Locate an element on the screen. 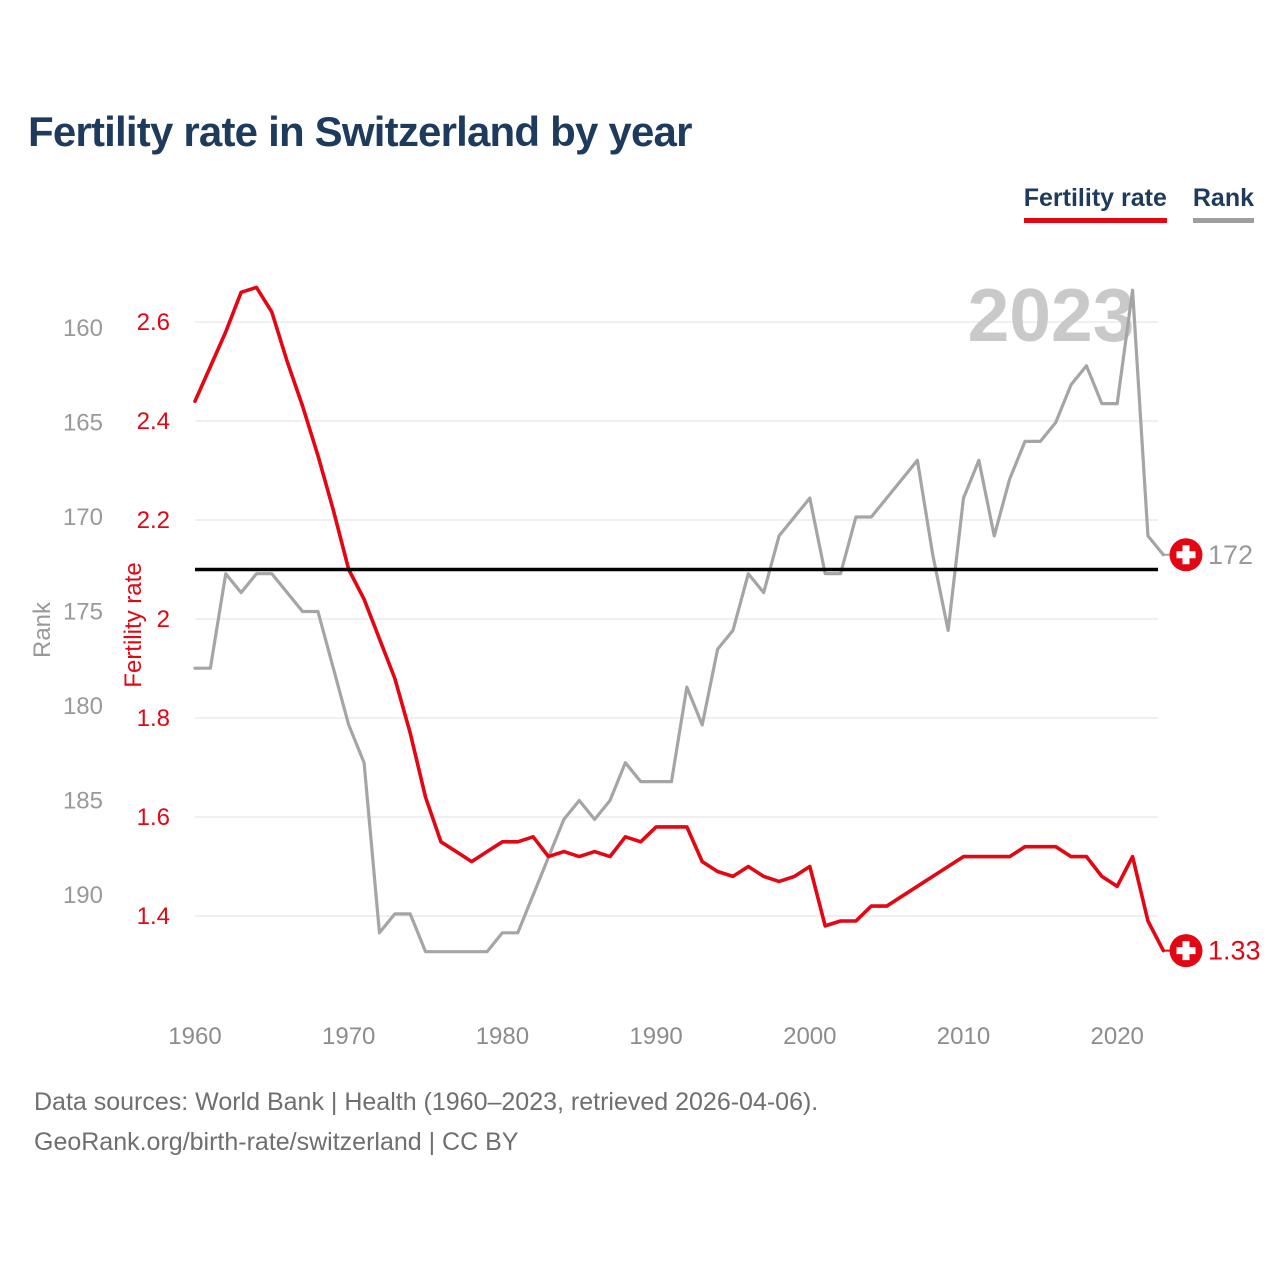 The width and height of the screenshot is (1280, 1280). fertility-tick-label: 1.6 is located at coordinates (153, 817).